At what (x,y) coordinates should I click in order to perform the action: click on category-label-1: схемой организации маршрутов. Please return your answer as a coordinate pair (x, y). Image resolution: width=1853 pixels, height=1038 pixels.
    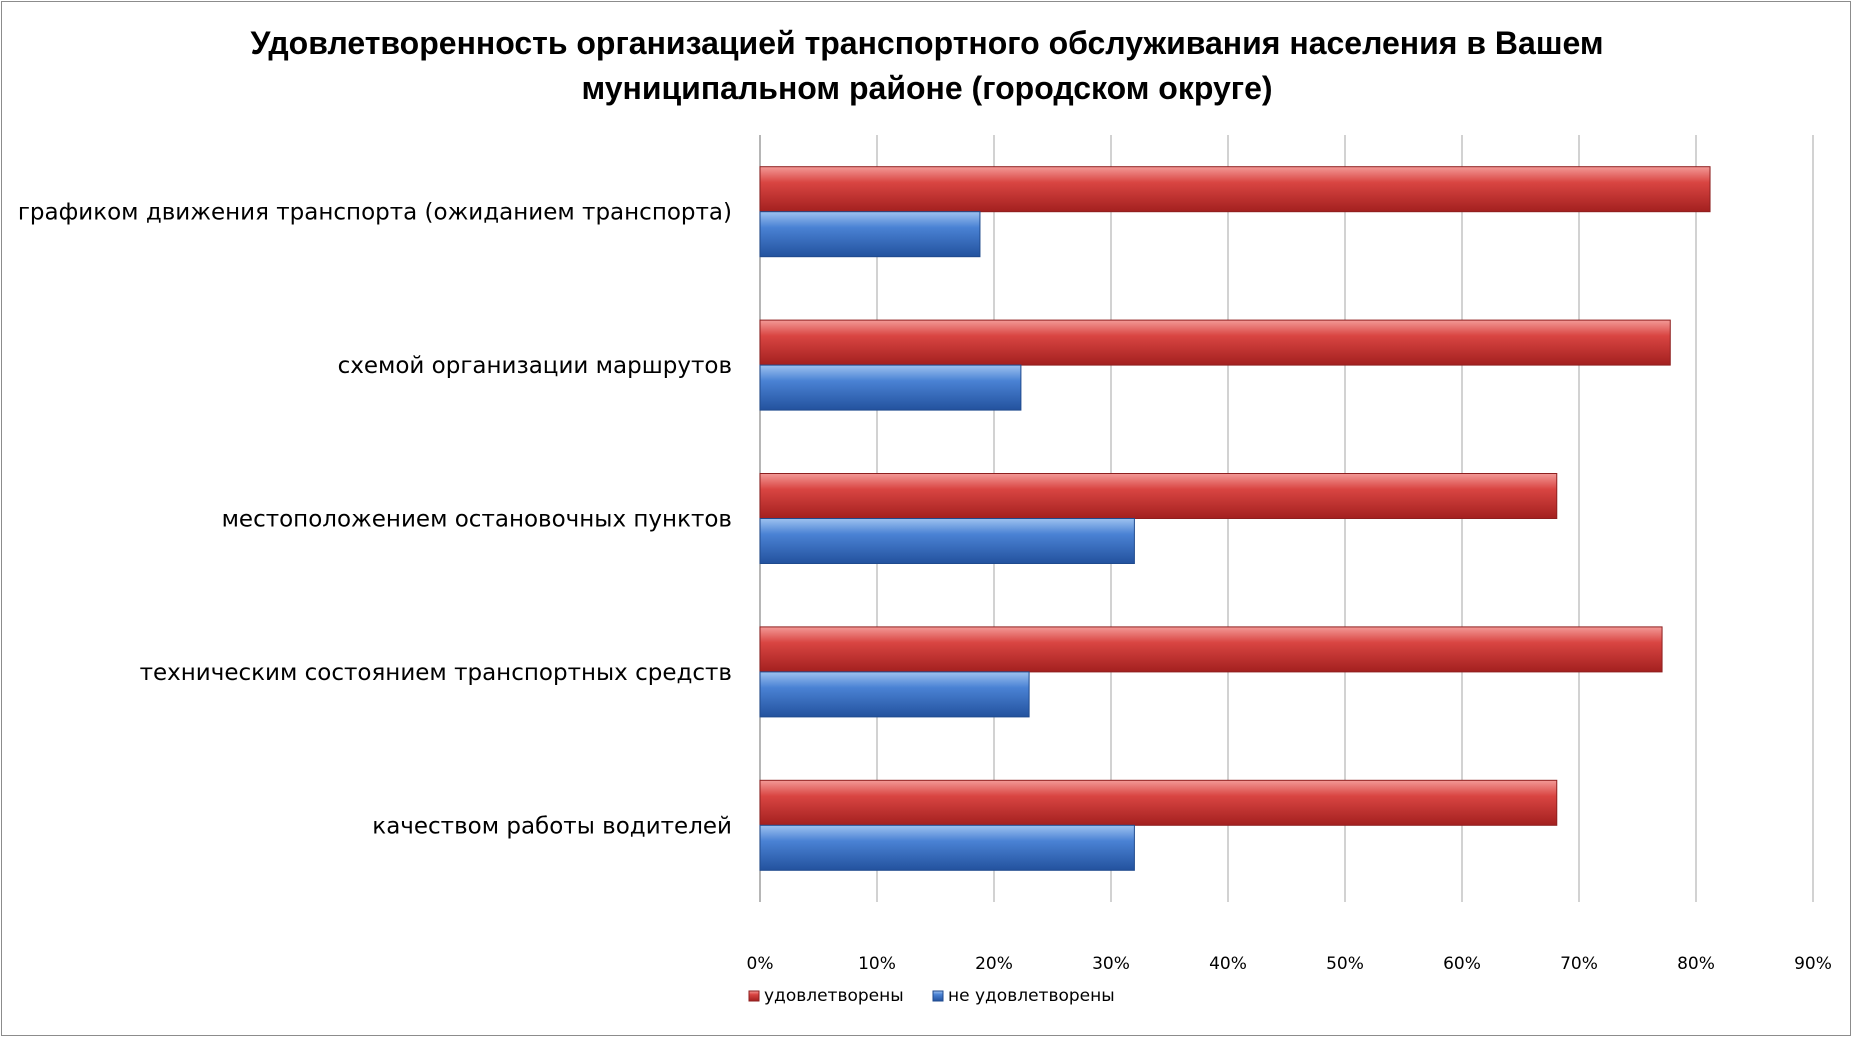
    Looking at the image, I should click on (535, 366).